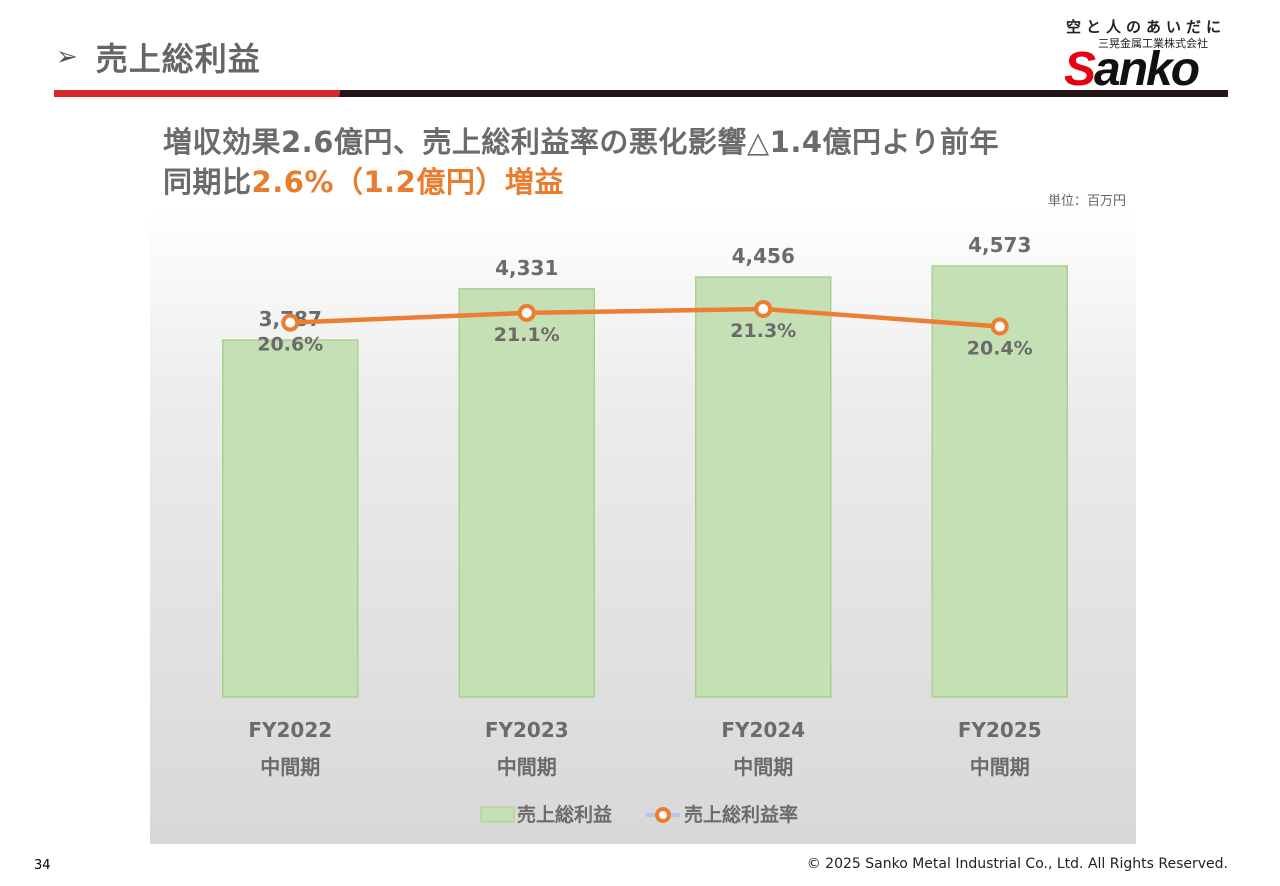  Describe the element at coordinates (999, 326) in the screenshot. I see `rate-point-fy2025` at that location.